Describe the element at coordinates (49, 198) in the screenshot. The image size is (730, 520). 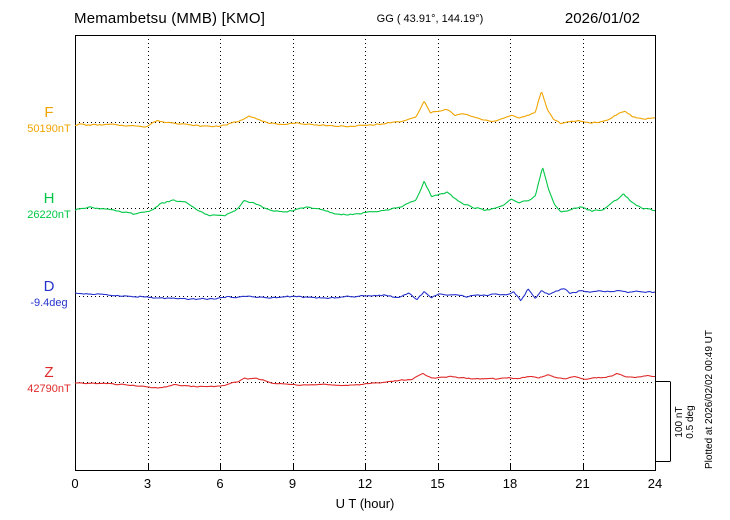
I see `channel-letter: H` at that location.